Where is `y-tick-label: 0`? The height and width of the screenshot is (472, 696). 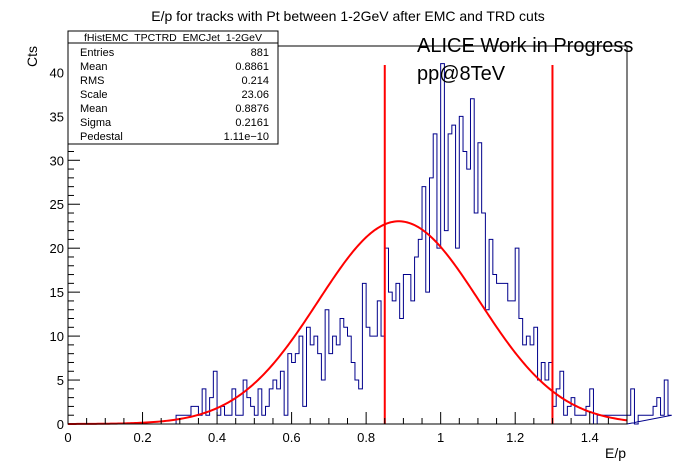
y-tick-label: 0 is located at coordinates (60, 424).